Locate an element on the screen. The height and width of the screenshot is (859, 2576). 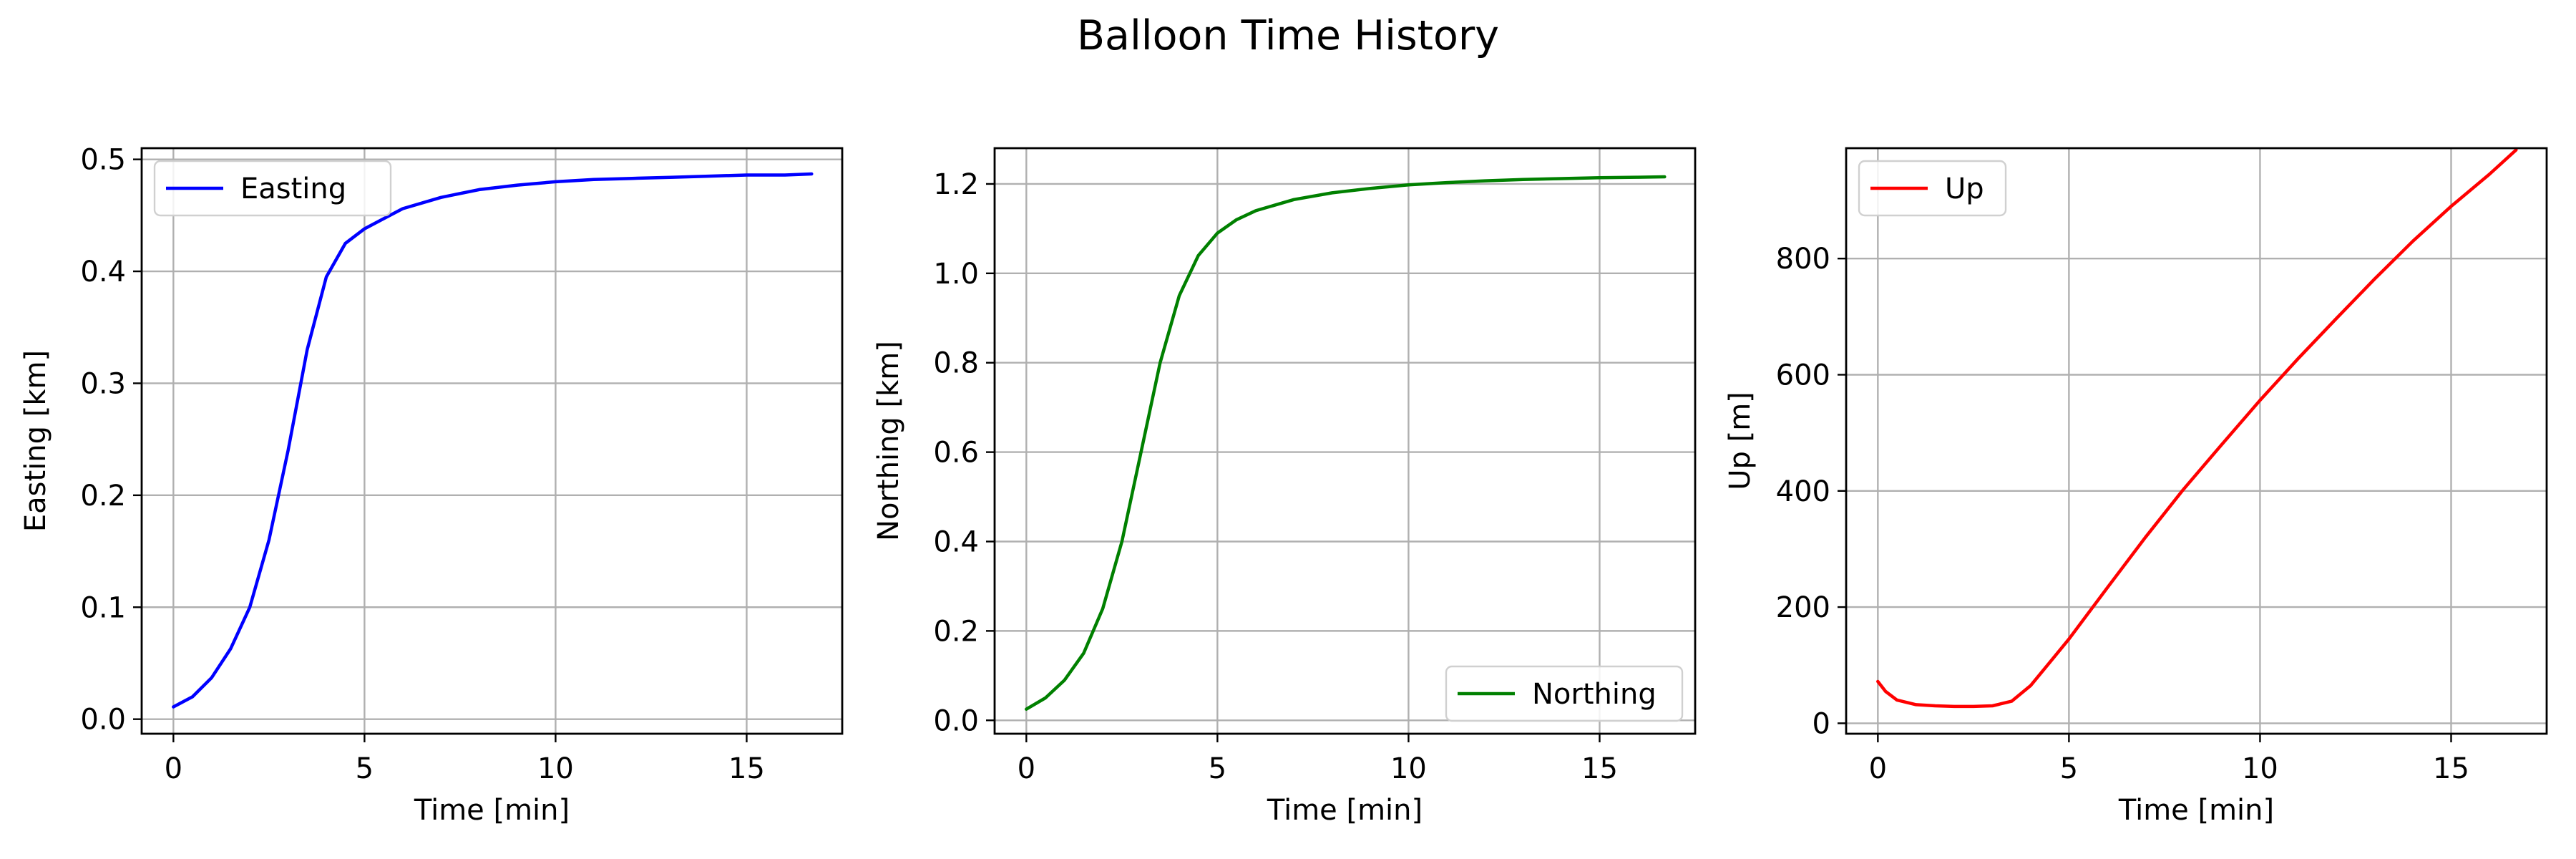
y-tick-label: 200 is located at coordinates (1803, 607).